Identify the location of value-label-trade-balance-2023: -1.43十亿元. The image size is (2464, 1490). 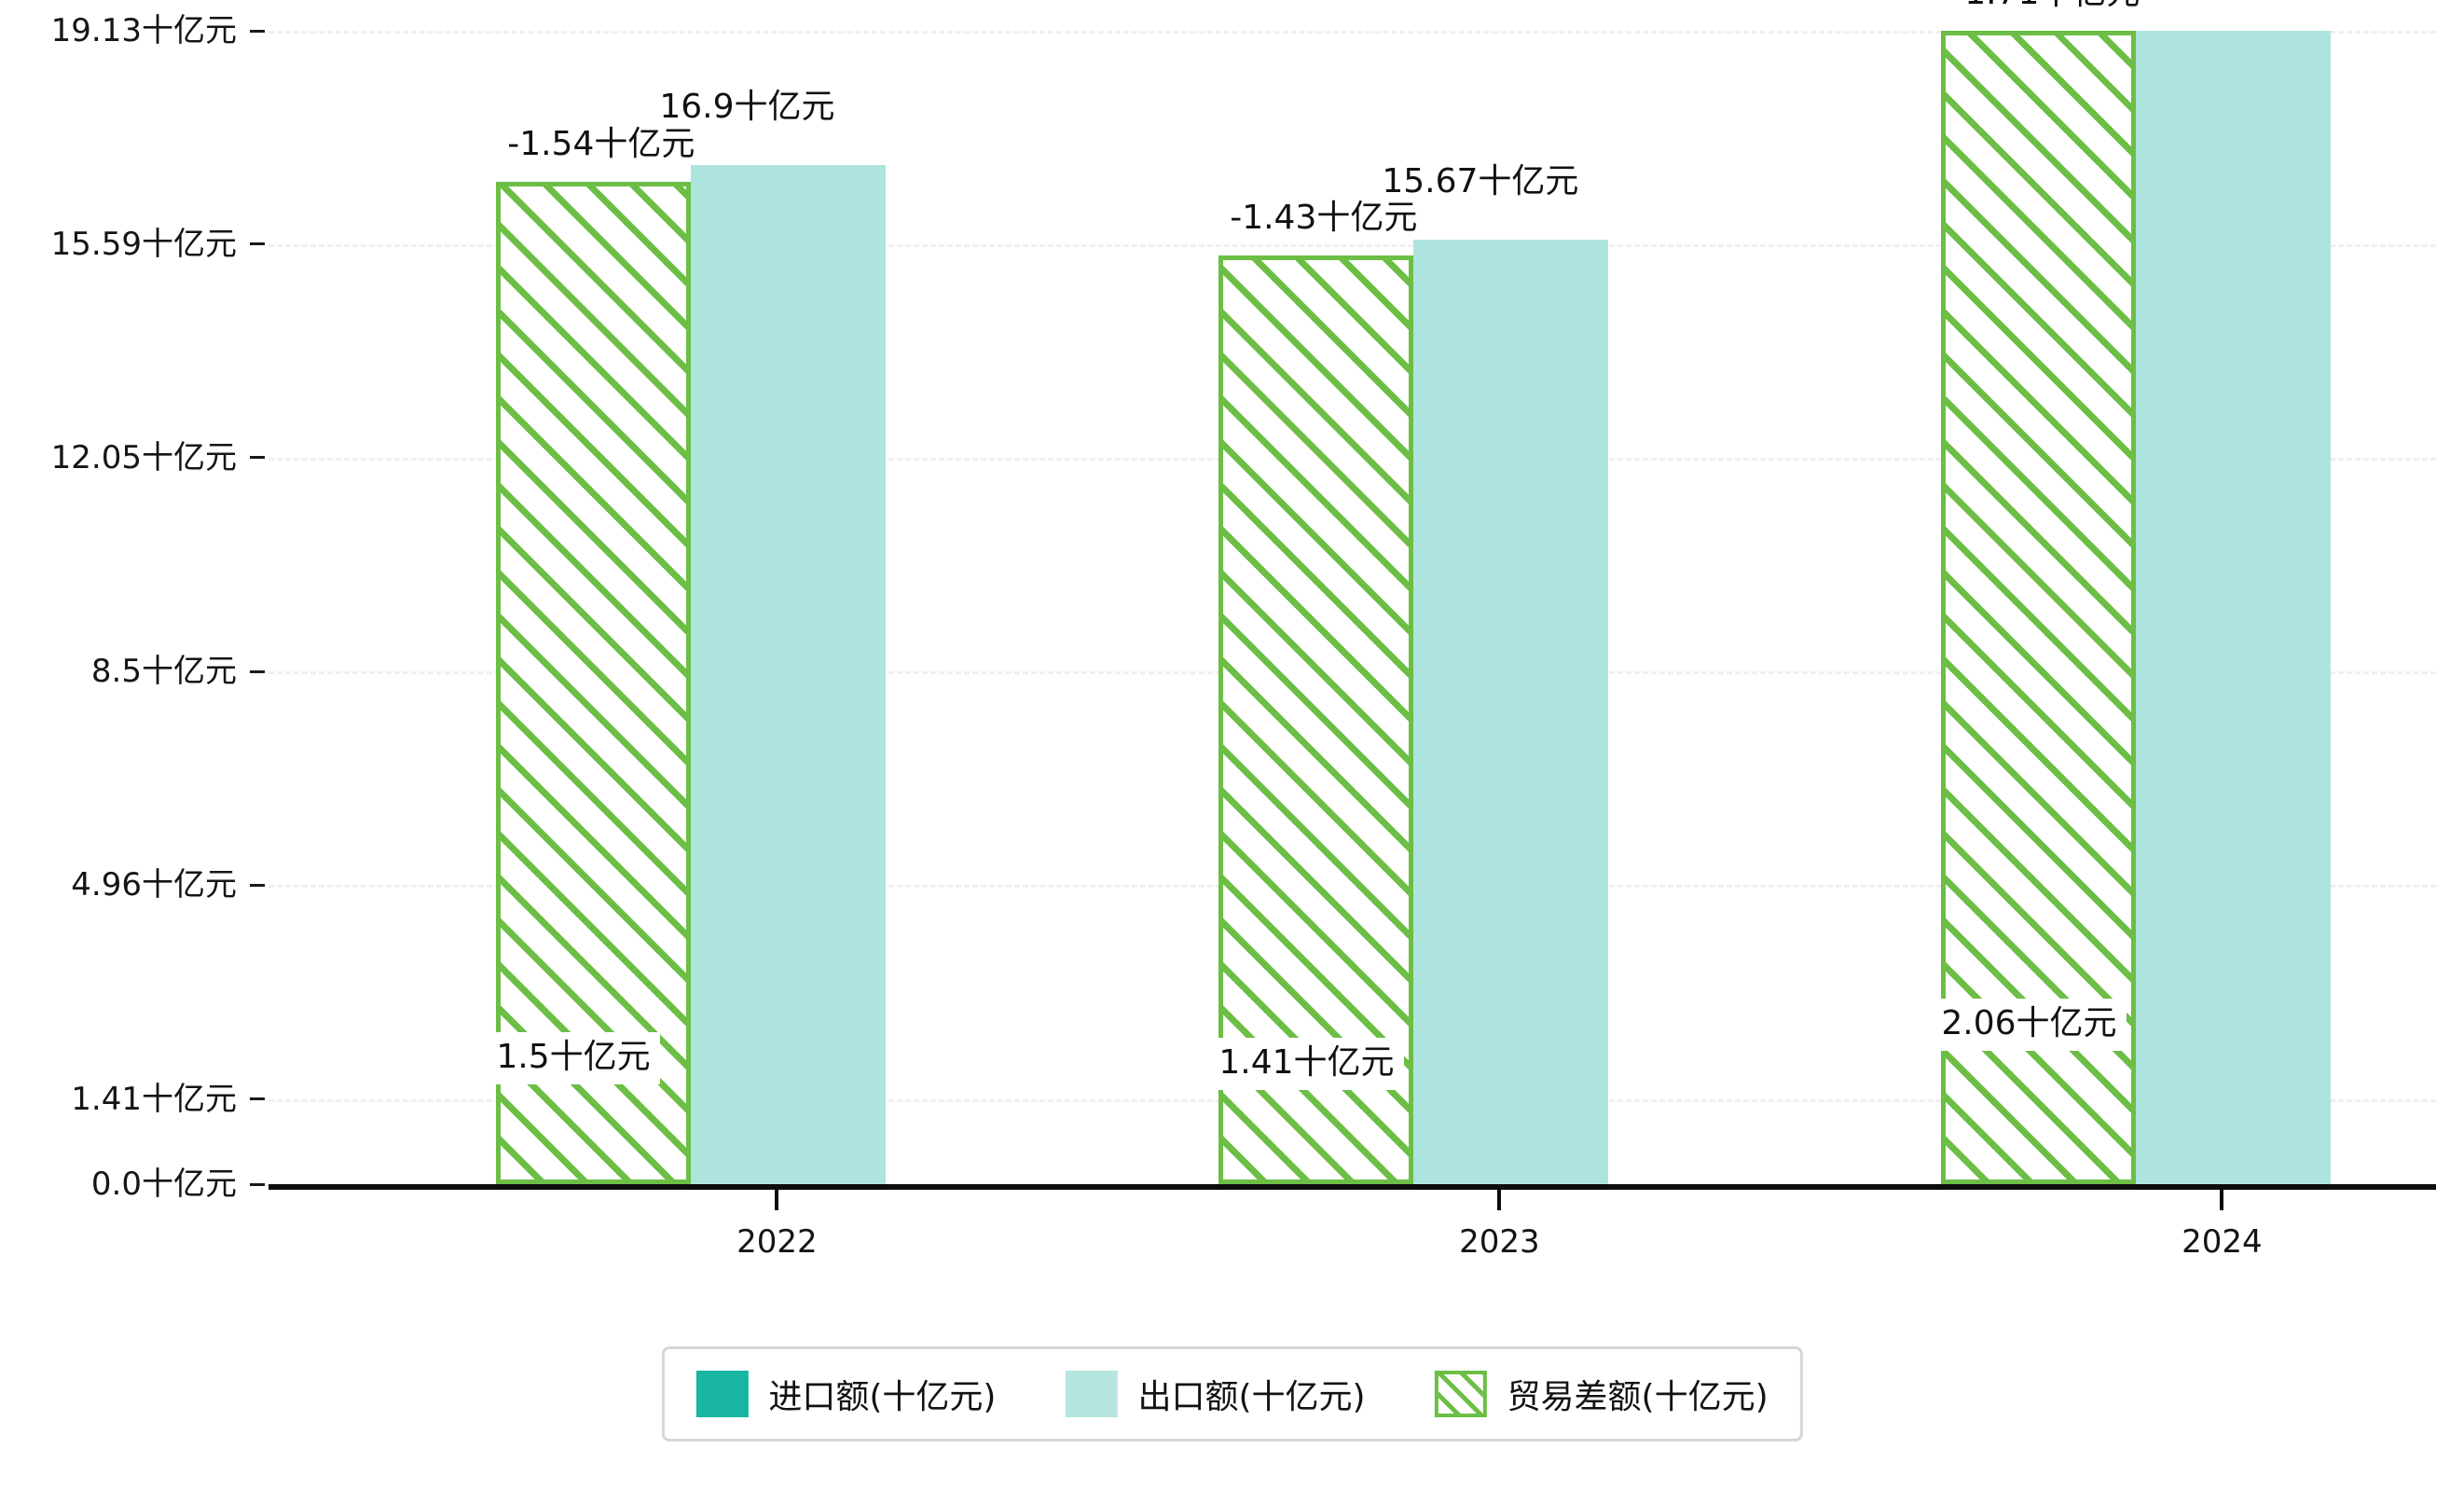
(1324, 218).